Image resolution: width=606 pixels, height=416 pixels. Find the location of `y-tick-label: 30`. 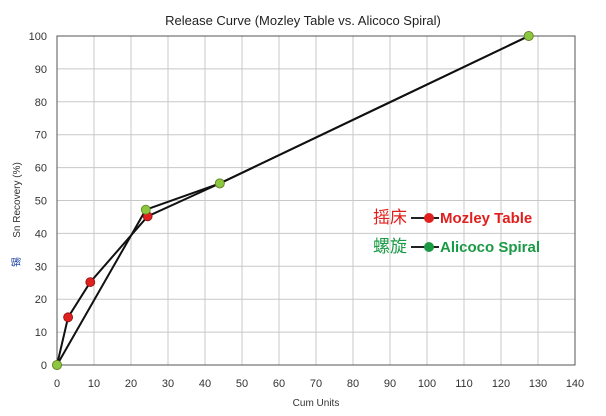

y-tick-label: 30 is located at coordinates (41, 267).